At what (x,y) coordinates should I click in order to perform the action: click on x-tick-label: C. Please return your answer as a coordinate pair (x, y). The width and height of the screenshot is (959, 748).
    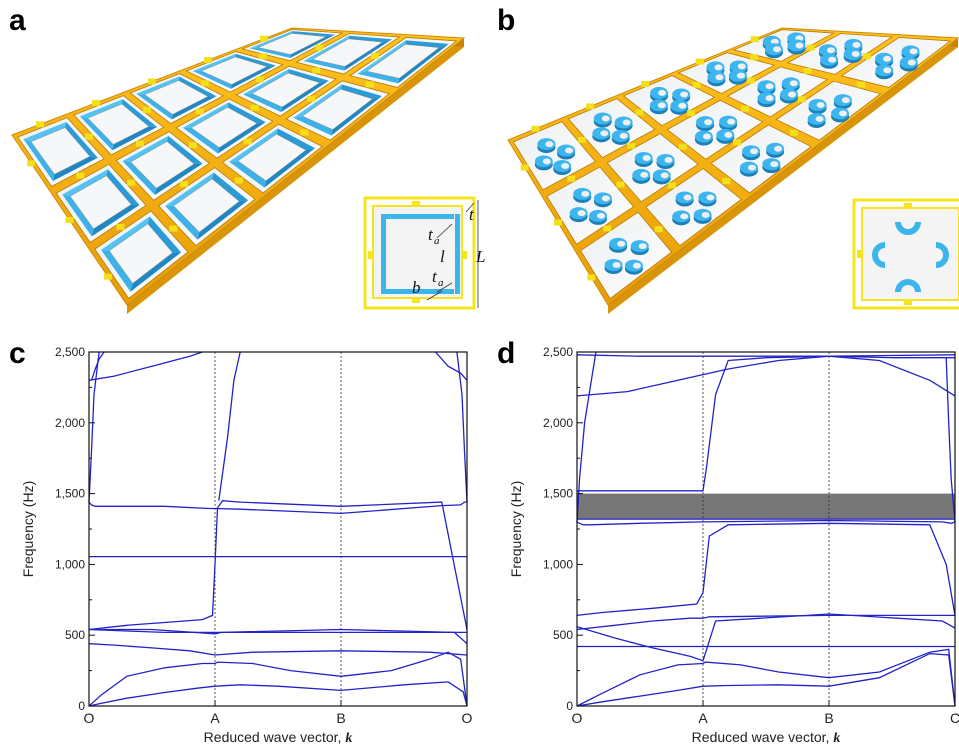
    Looking at the image, I should click on (954, 718).